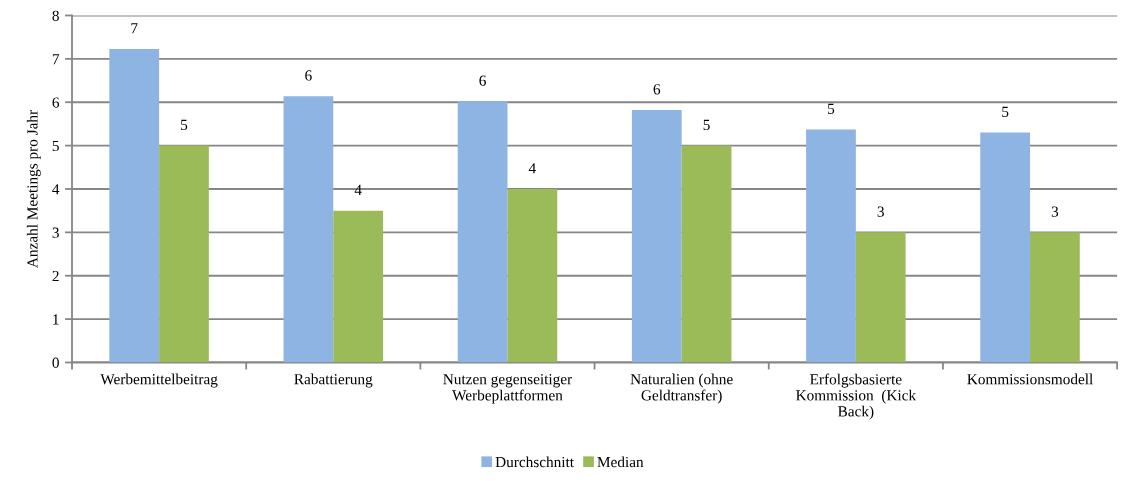  Describe the element at coordinates (55, 232) in the screenshot. I see `y-tick-label: 3` at that location.